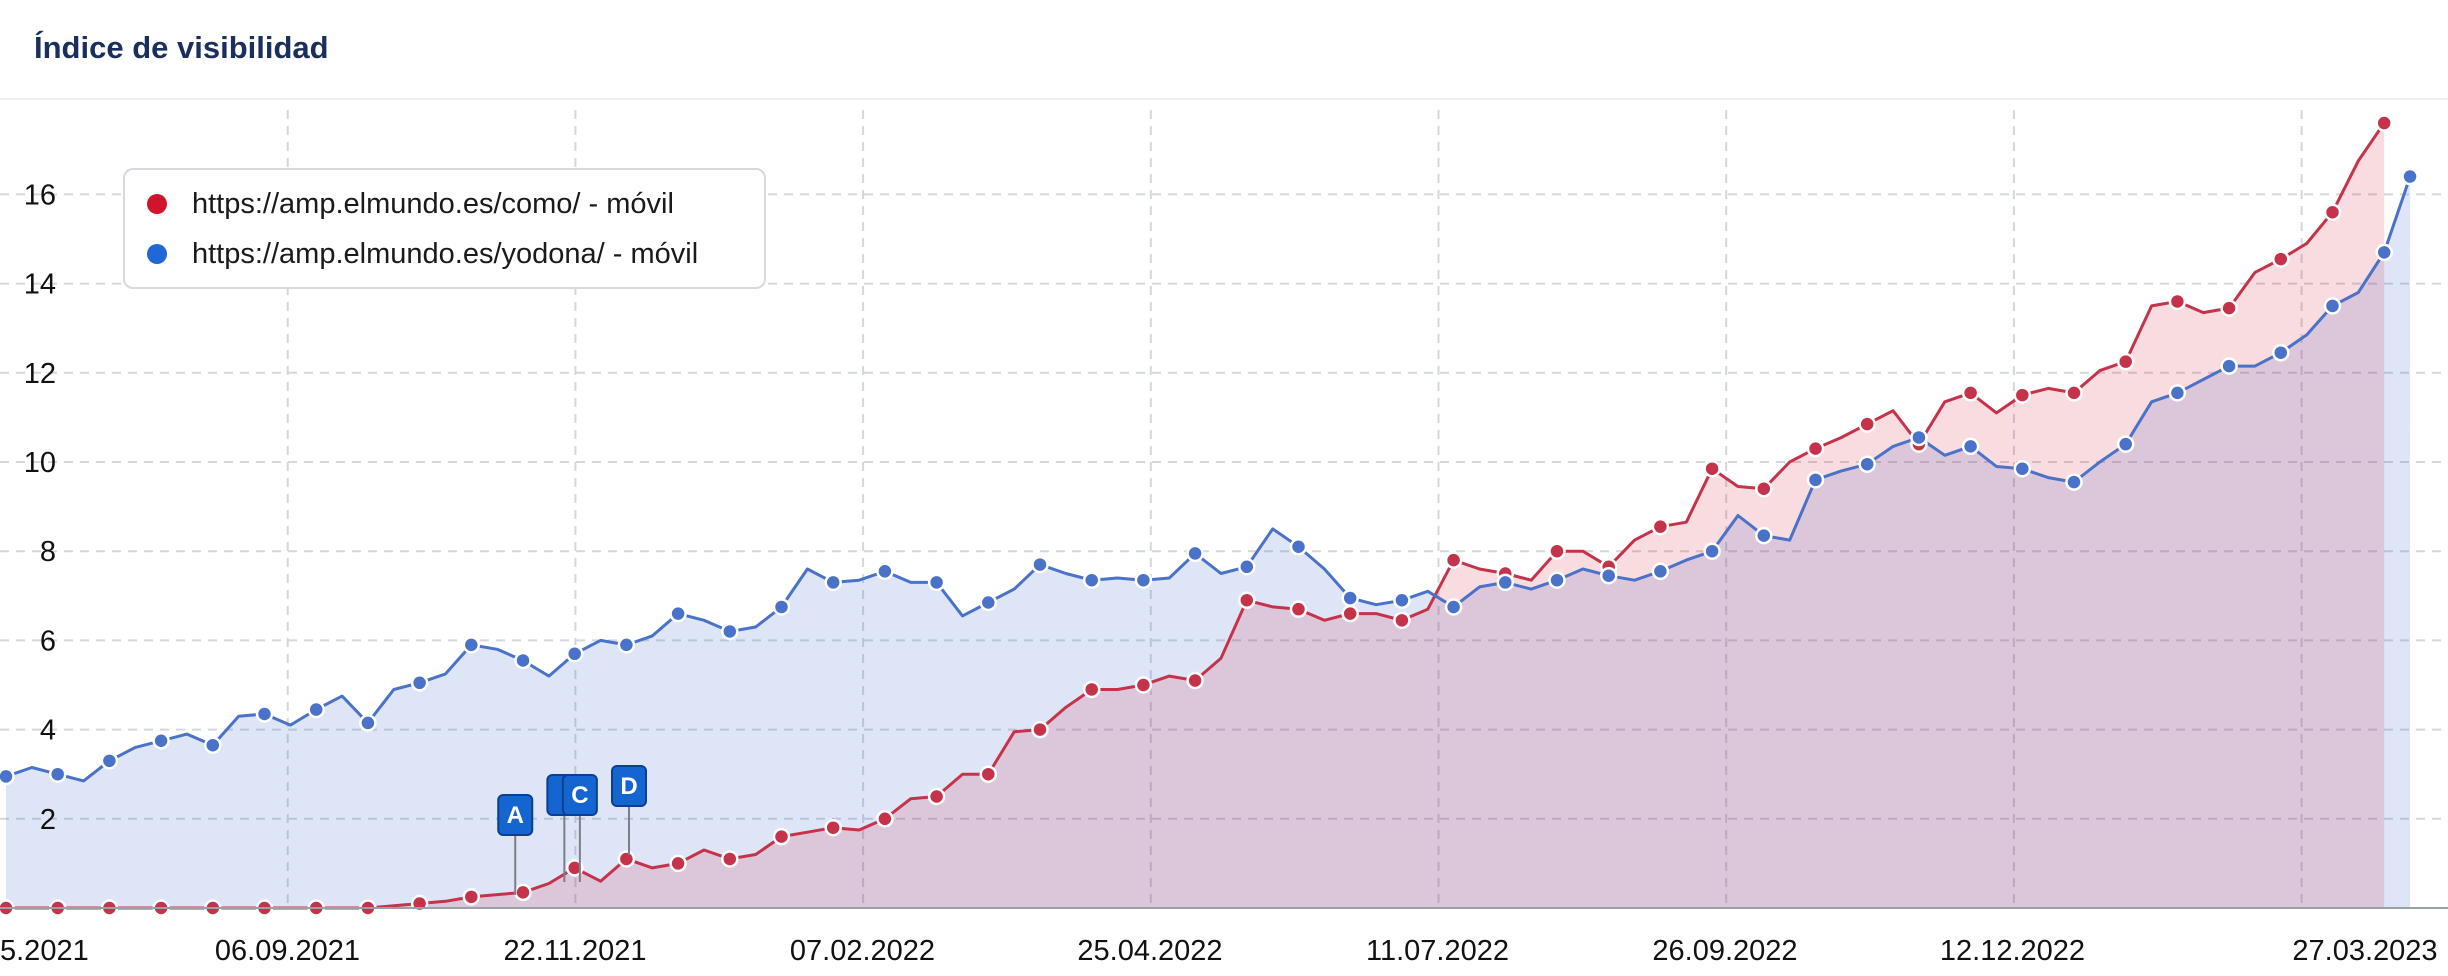 This screenshot has height=976, width=2448. I want to click on event-label: C, so click(579, 795).